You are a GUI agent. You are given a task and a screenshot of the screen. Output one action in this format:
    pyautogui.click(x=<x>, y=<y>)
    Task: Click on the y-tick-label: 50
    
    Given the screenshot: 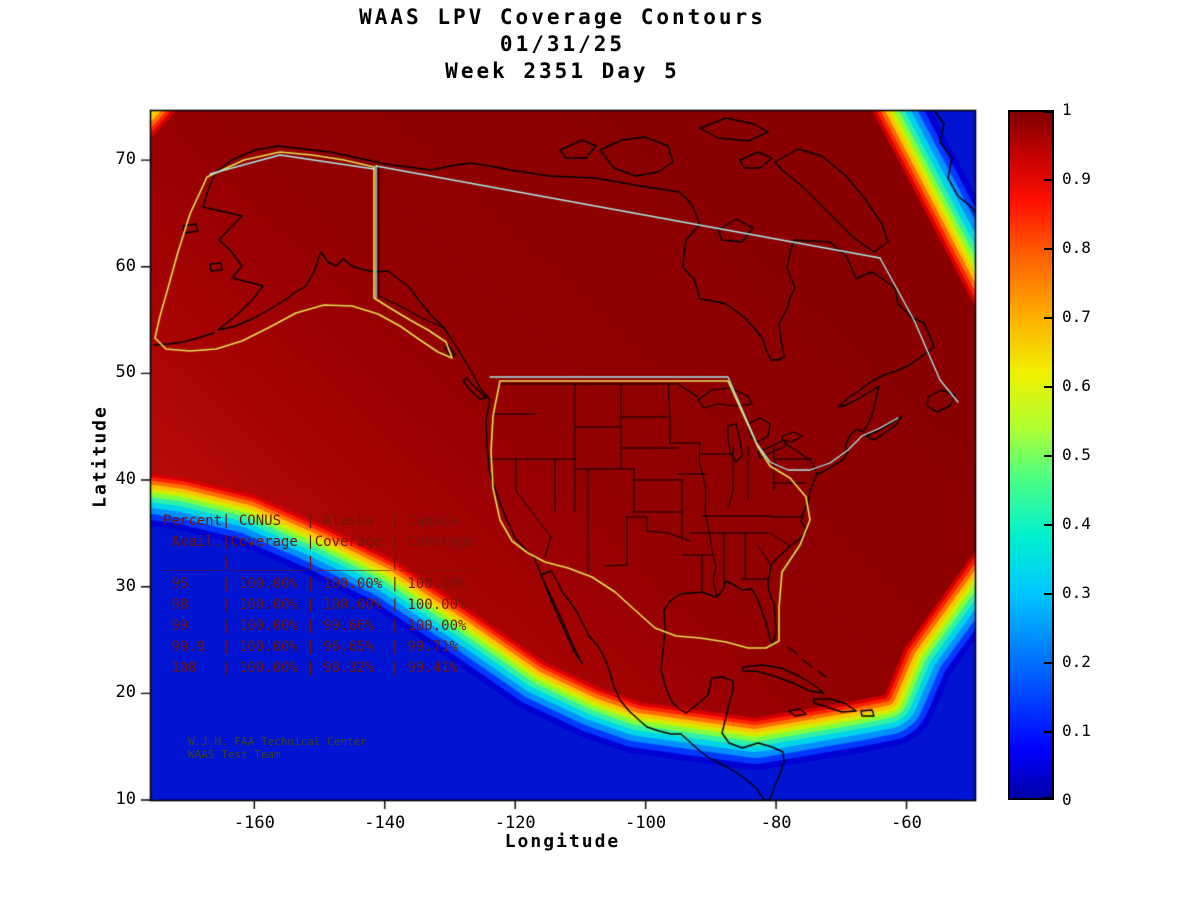 What is the action you would take?
    pyautogui.click(x=125, y=372)
    